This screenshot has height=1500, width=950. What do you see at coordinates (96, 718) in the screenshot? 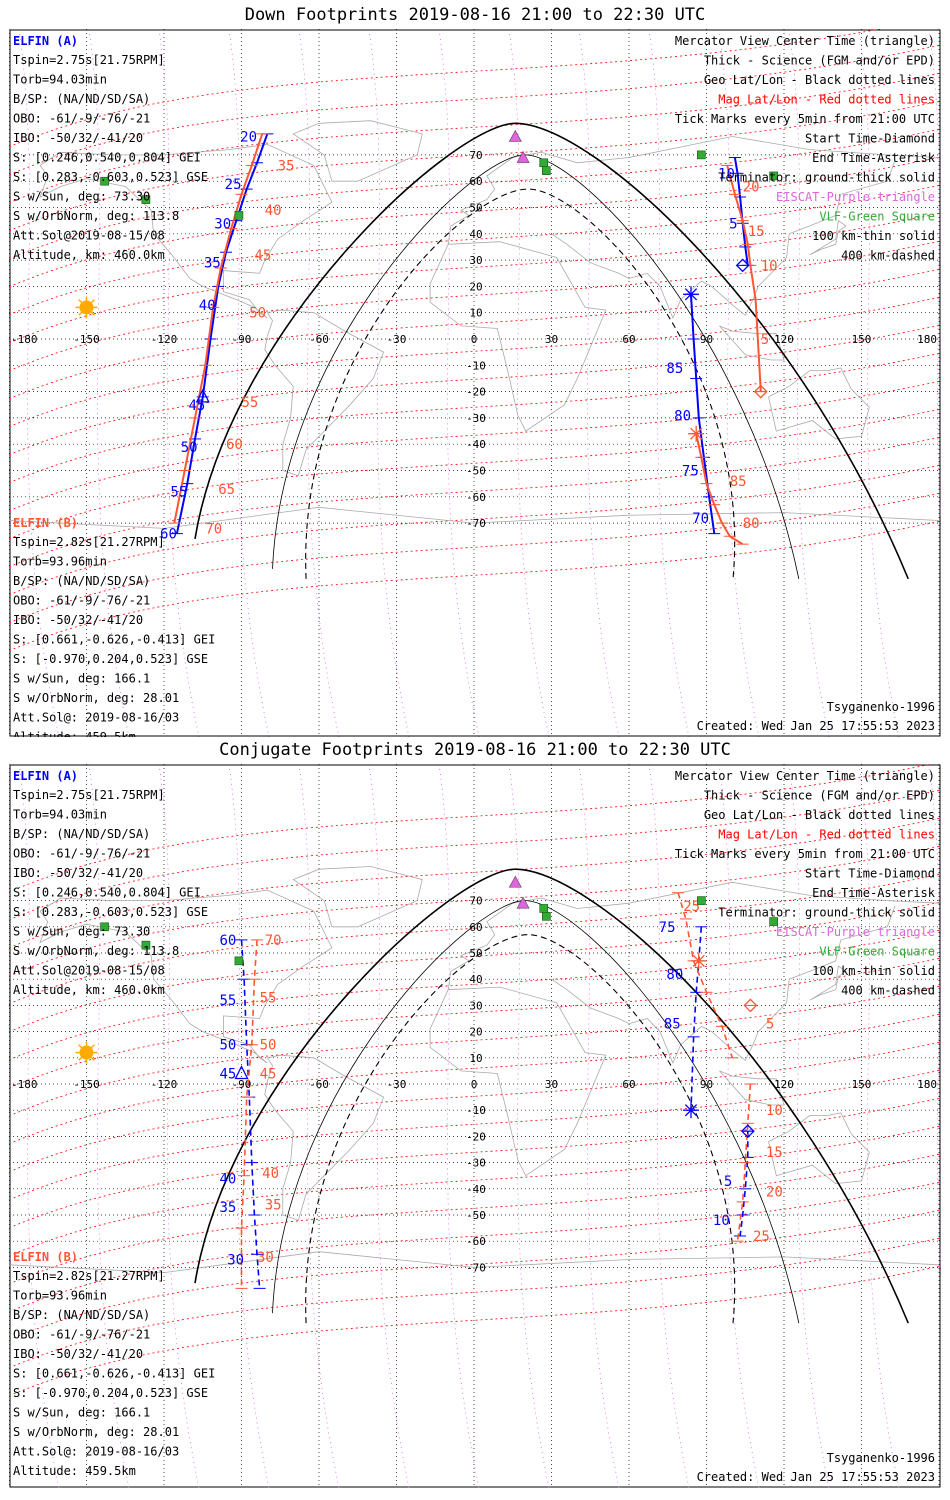
I see `elfin-b-info-line: Att.Sol@: 2019-08-16/03` at bounding box center [96, 718].